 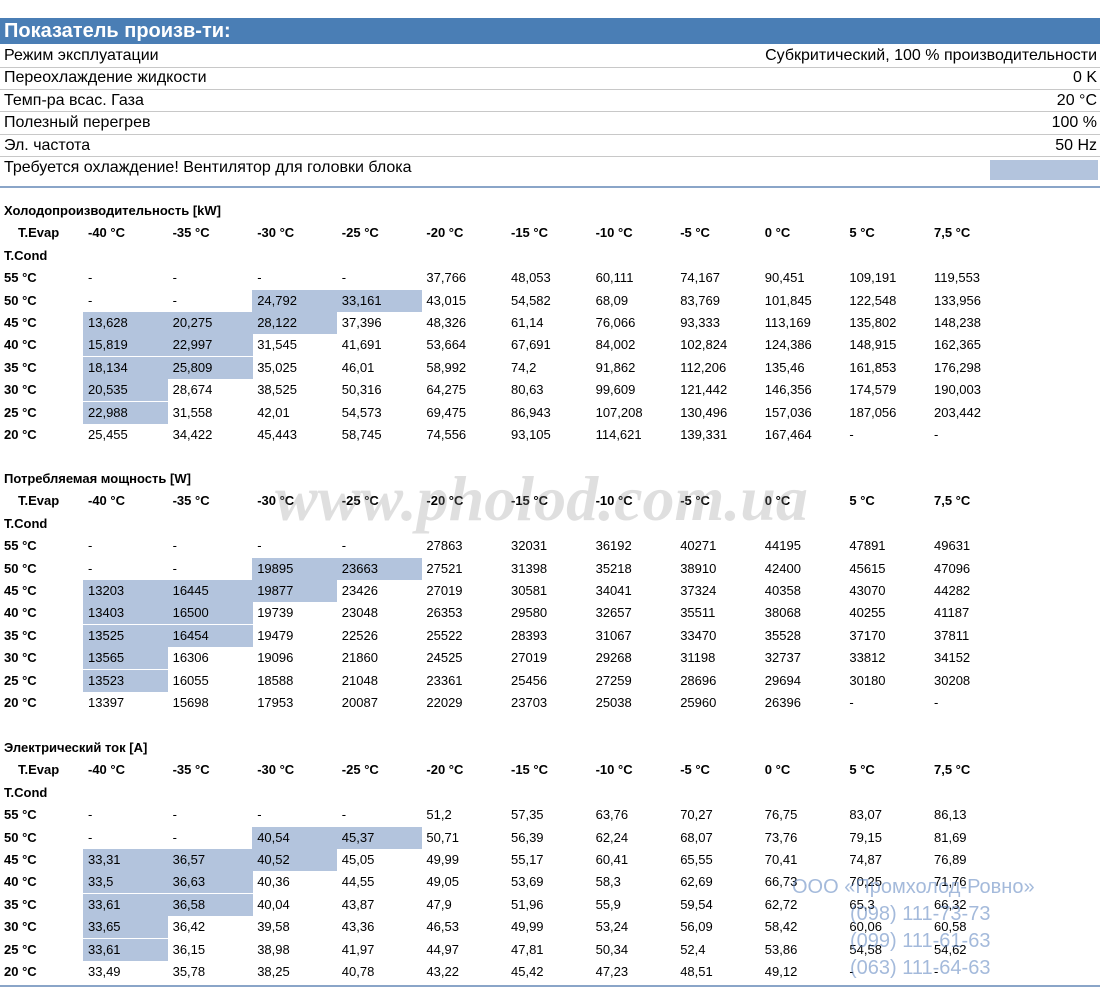 I want to click on cell-value: 187,056, so click(x=873, y=412).